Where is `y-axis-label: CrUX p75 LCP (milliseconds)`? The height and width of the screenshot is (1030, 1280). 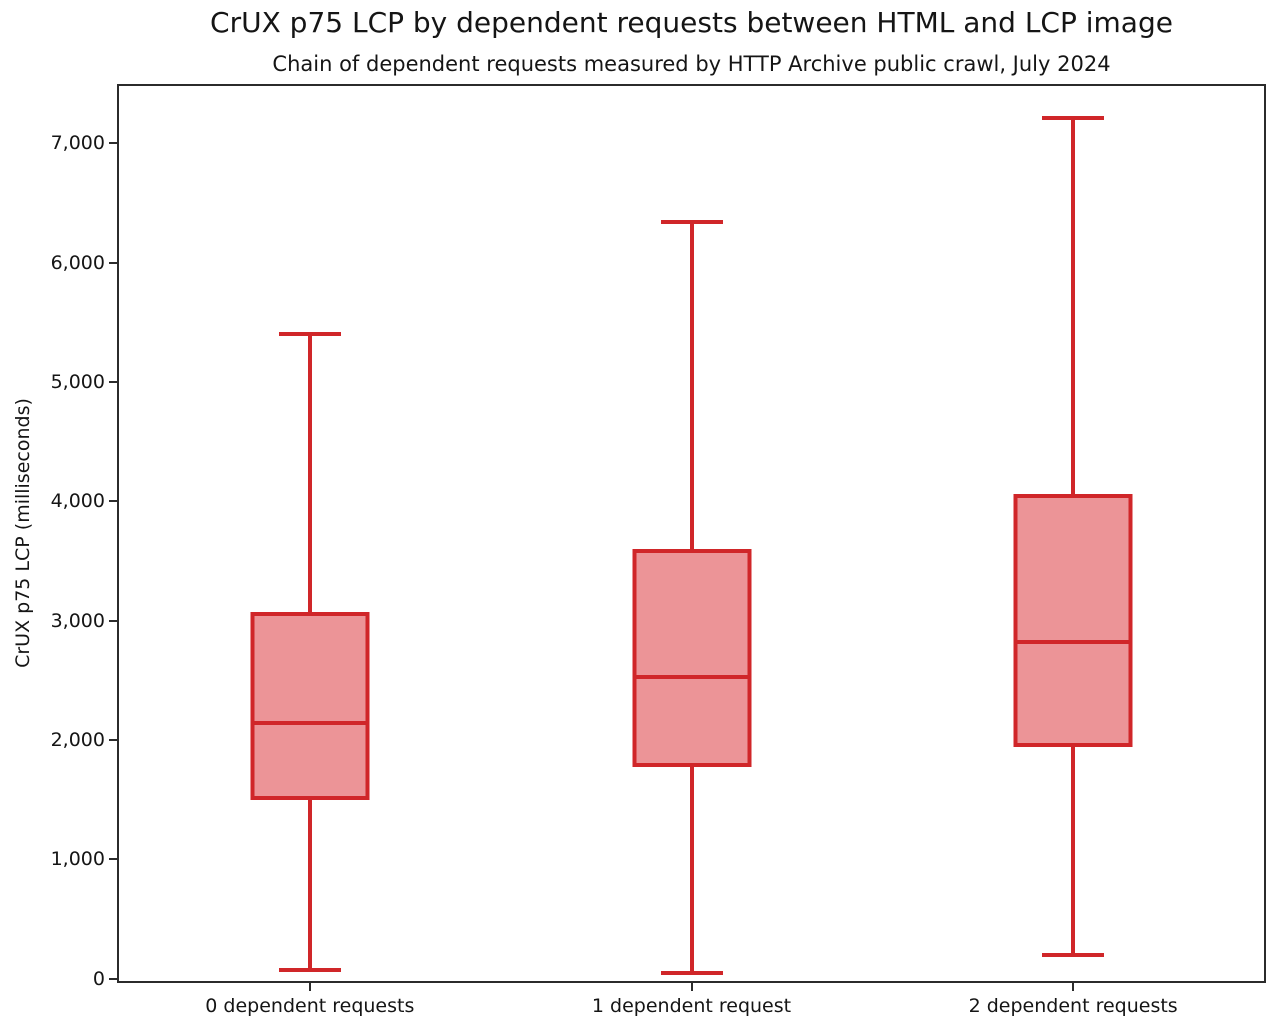 y-axis-label: CrUX p75 LCP (milliseconds) is located at coordinates (23, 533).